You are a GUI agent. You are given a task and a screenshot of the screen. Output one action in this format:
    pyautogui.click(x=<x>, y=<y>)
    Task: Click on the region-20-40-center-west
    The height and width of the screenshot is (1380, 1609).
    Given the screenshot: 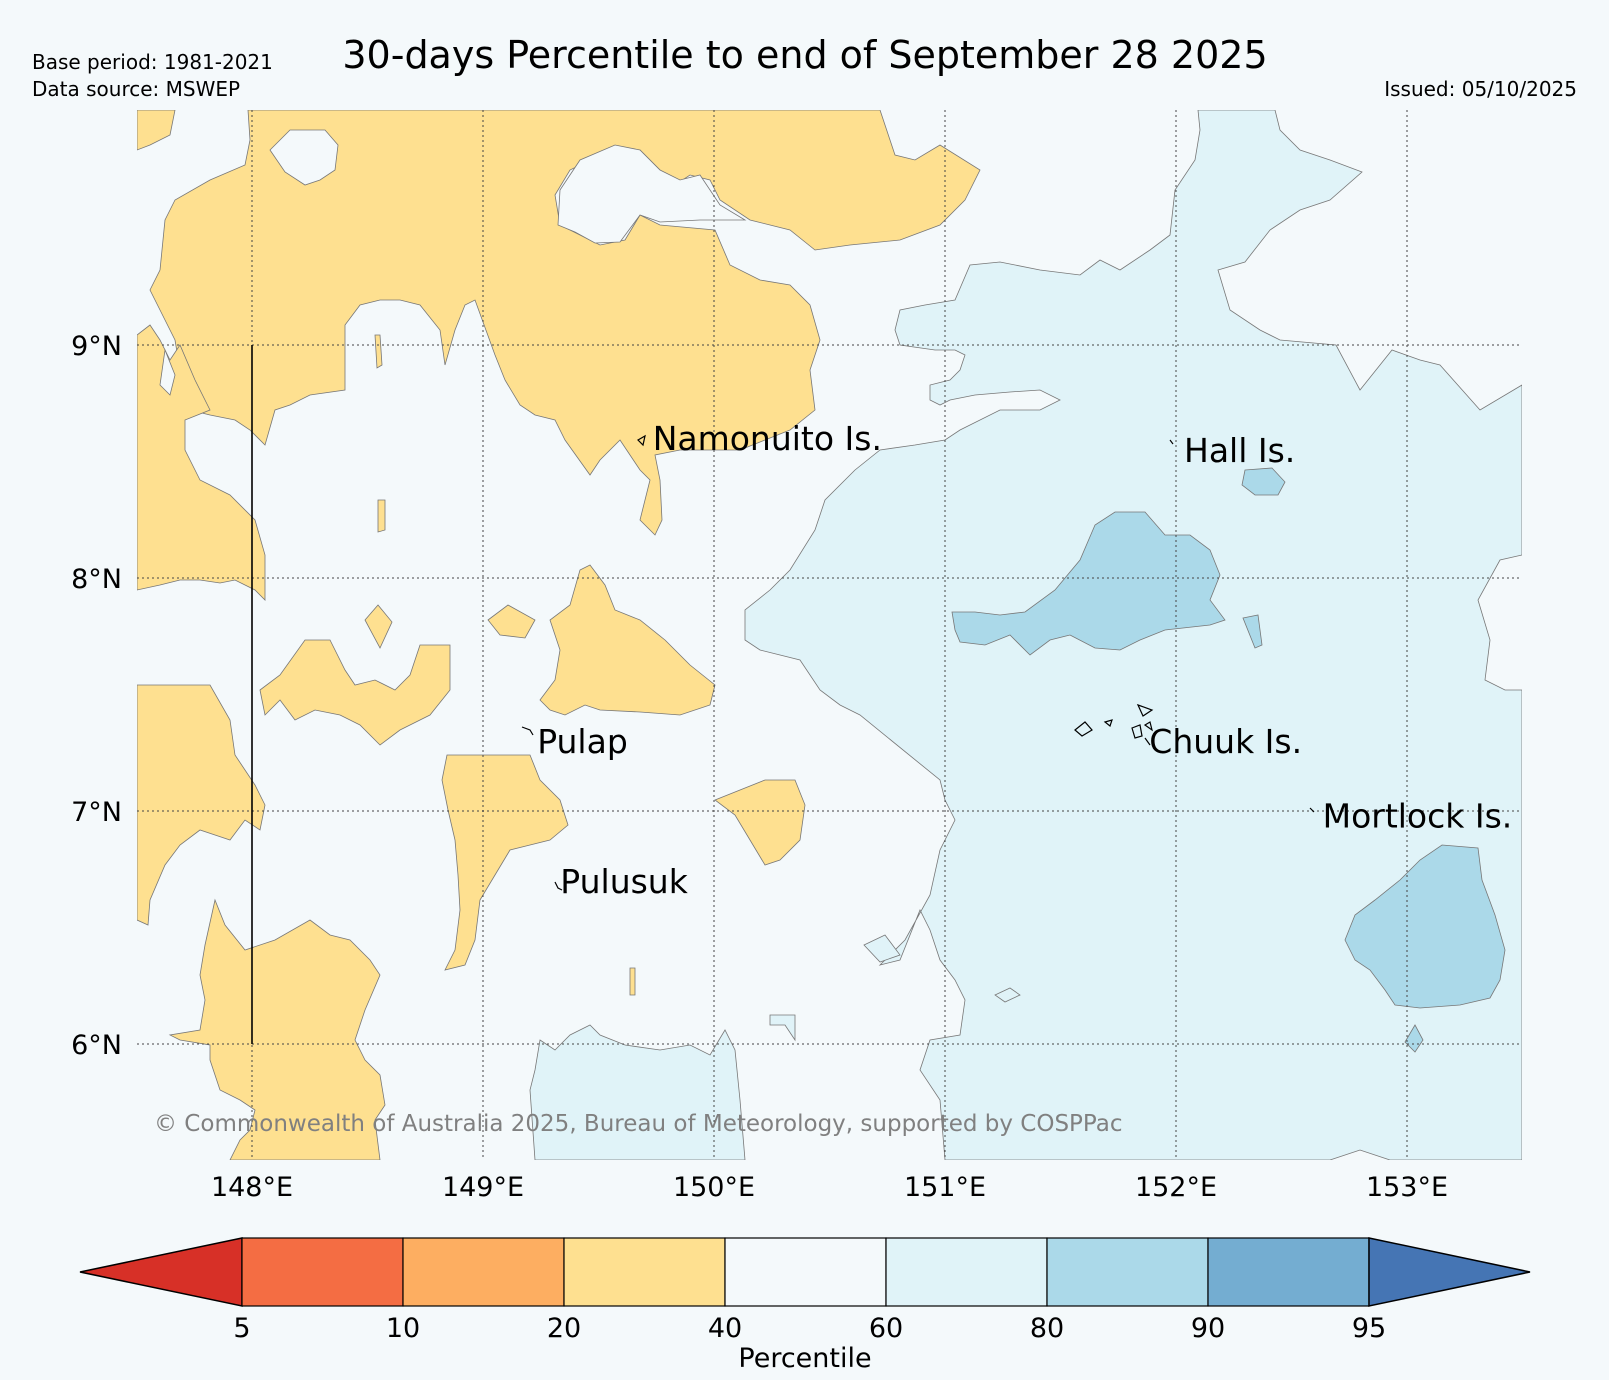 What is the action you would take?
    pyautogui.click(x=355, y=692)
    